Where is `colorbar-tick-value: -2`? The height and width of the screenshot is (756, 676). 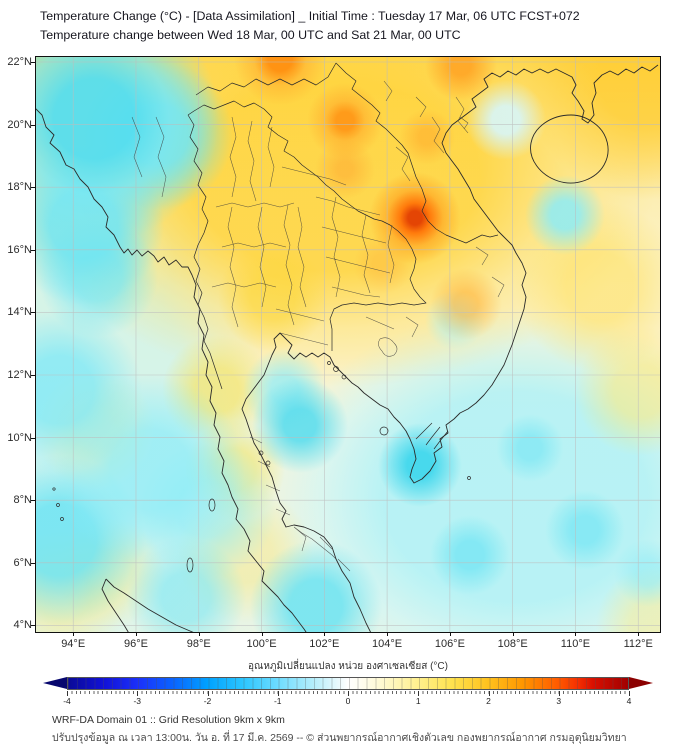
colorbar-tick-value: -2 is located at coordinates (207, 701).